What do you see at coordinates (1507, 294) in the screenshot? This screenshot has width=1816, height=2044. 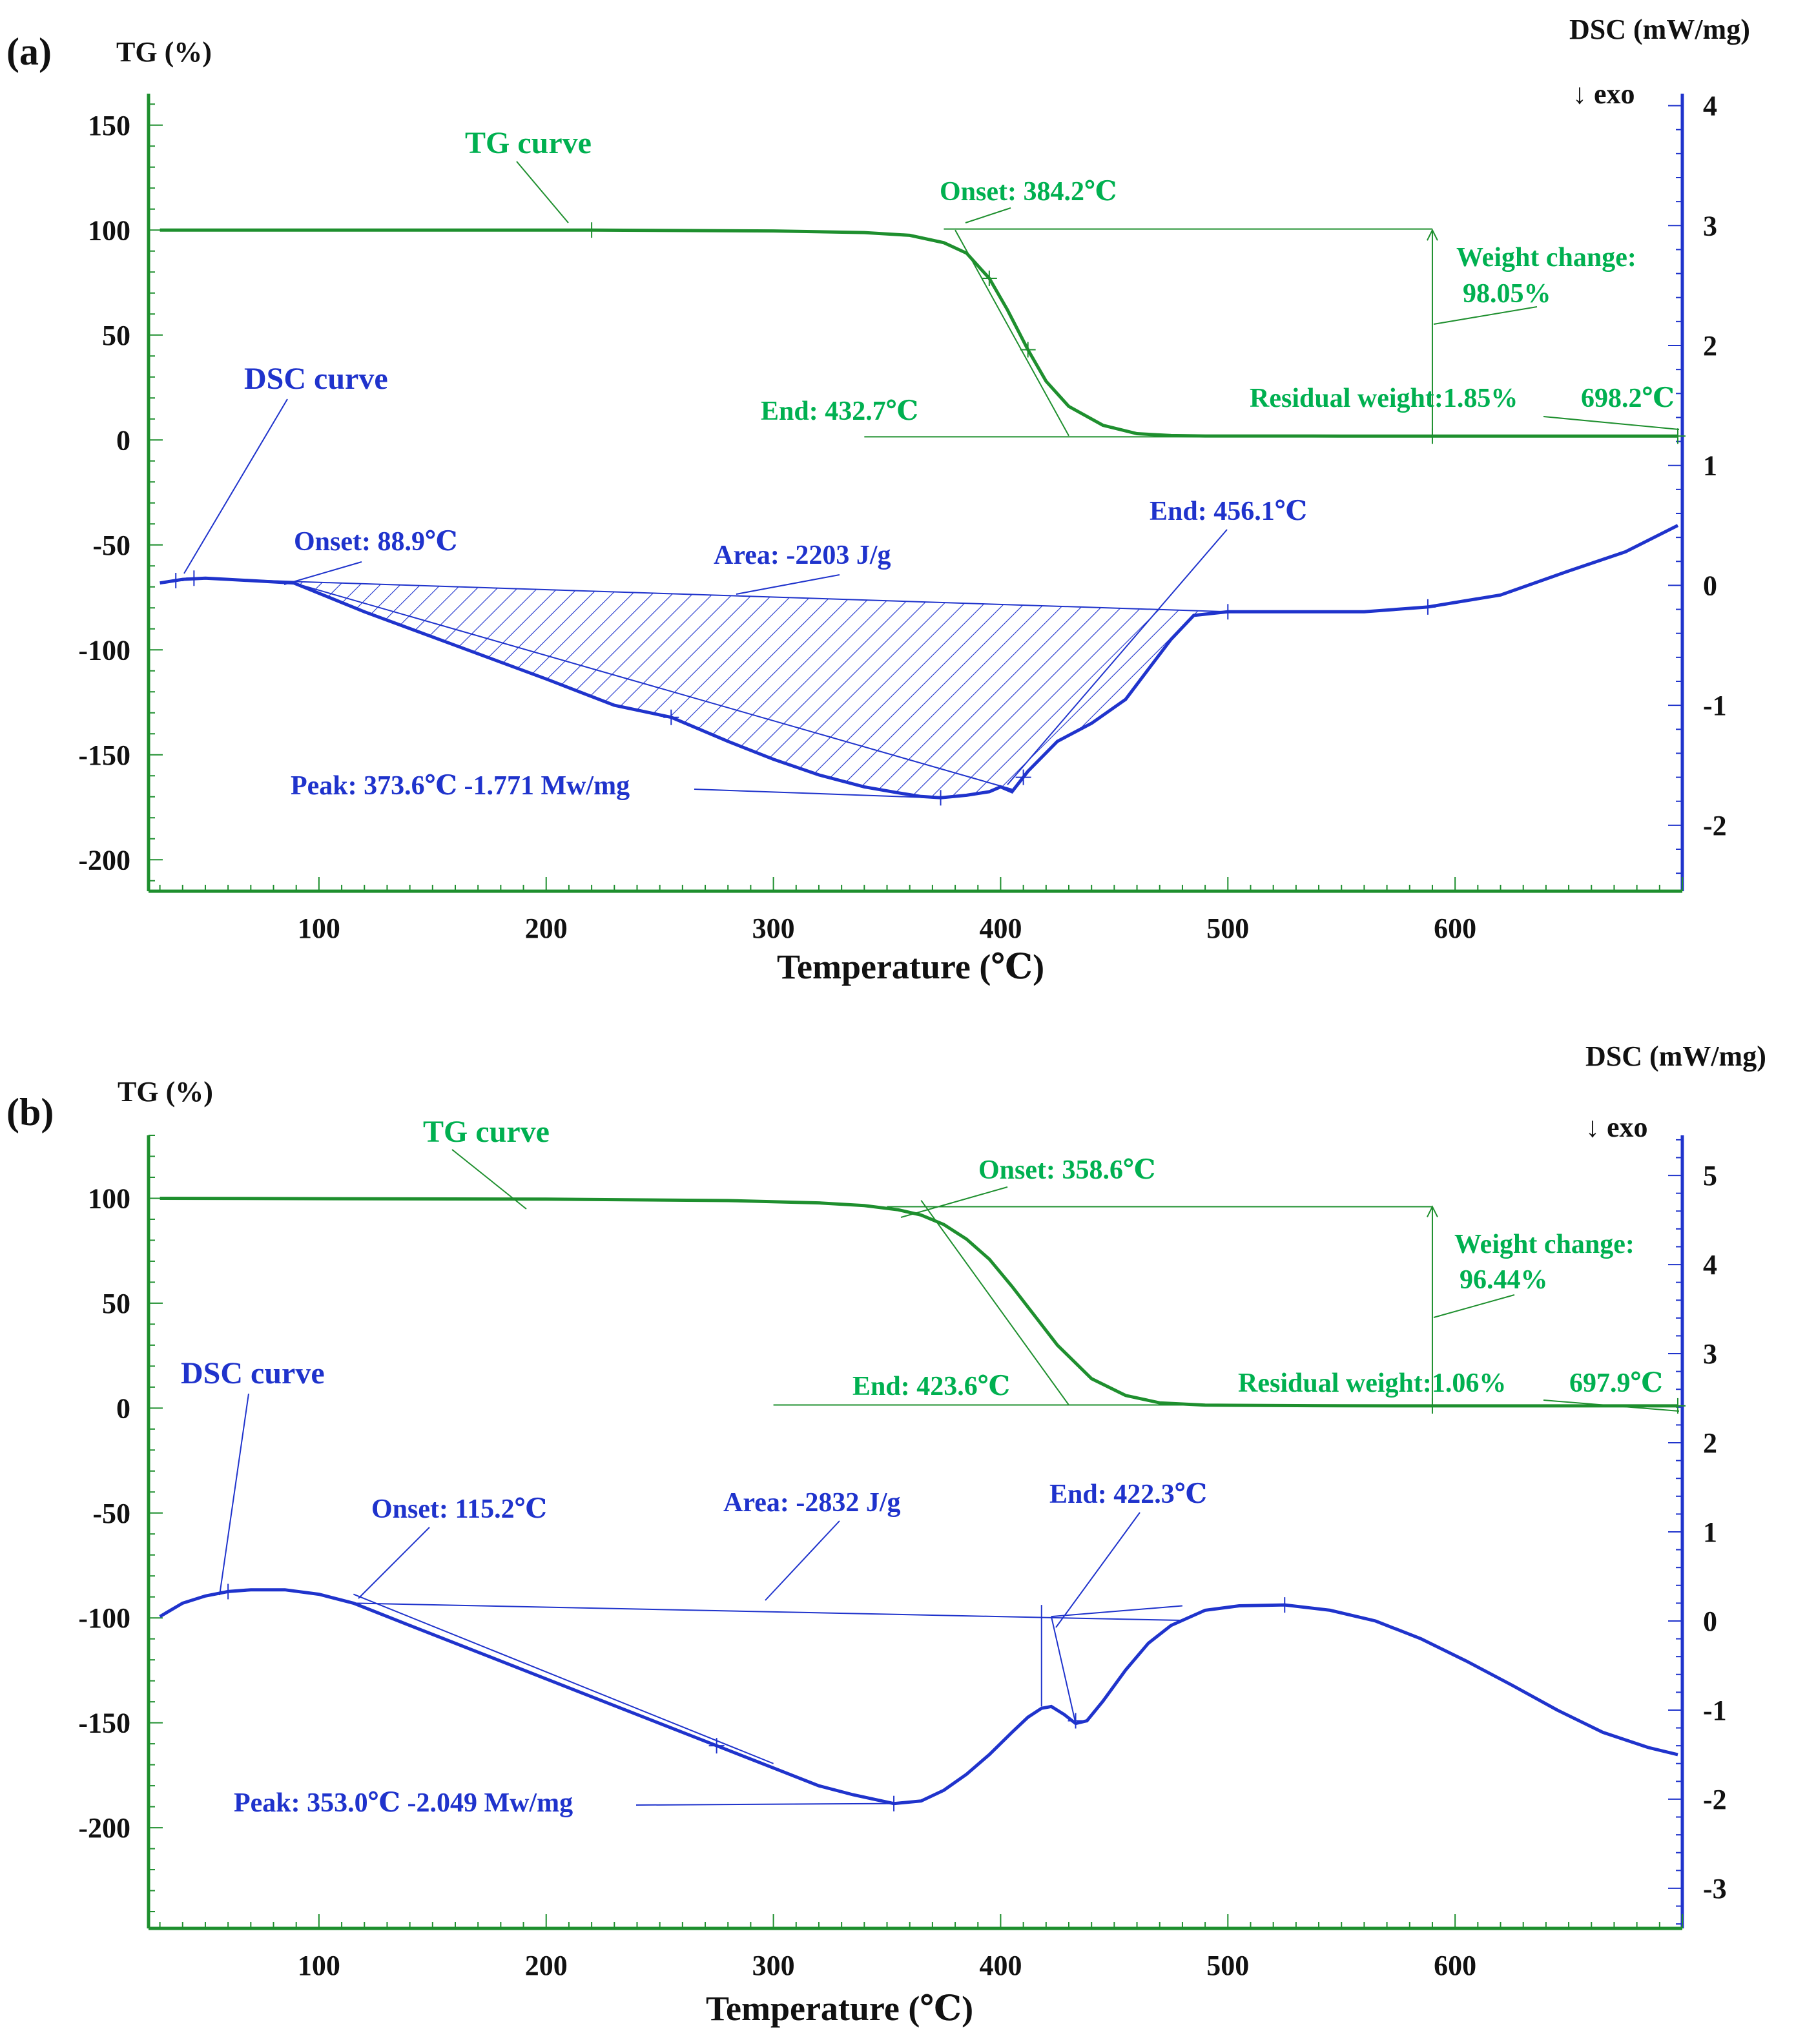 I see `weight-change-value: 98.05%` at bounding box center [1507, 294].